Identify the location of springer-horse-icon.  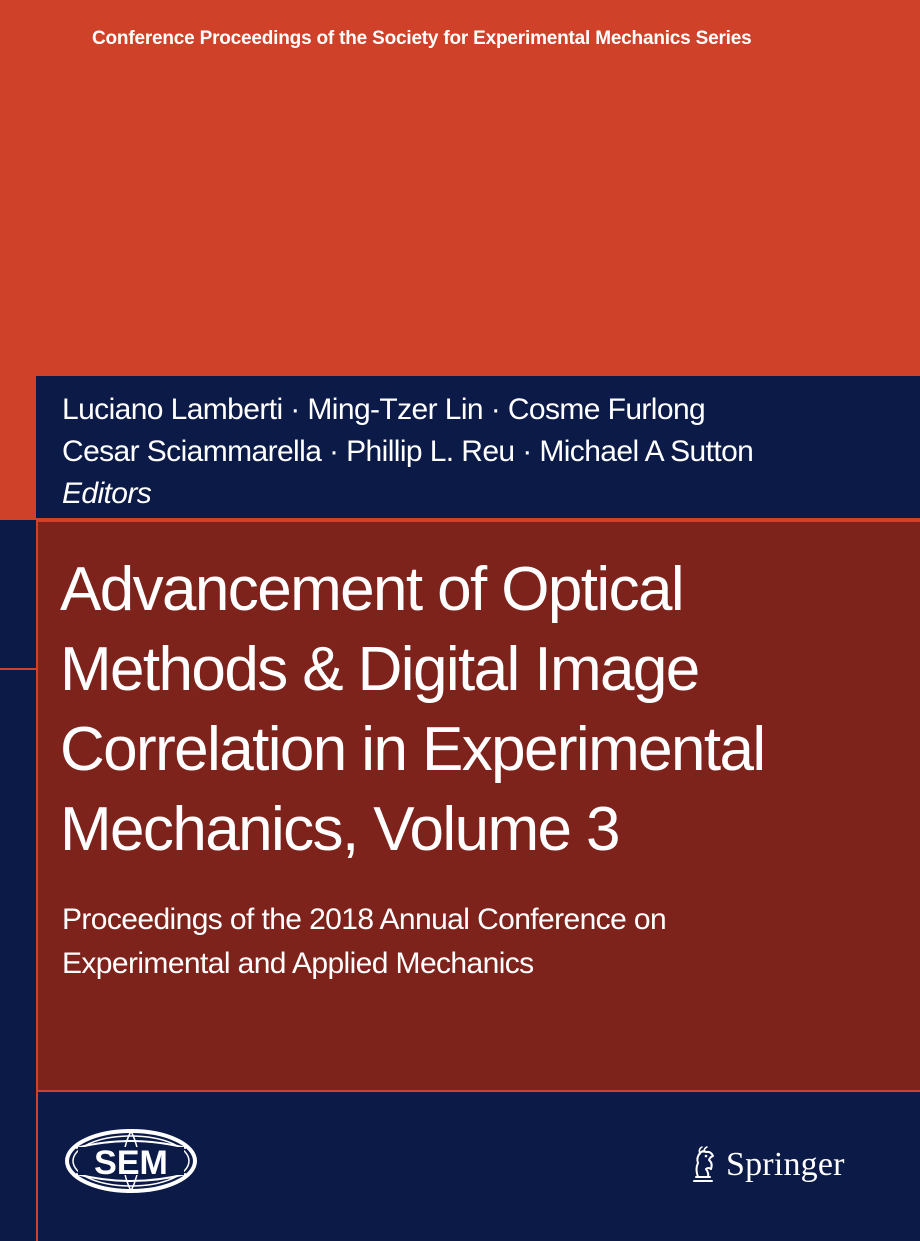
(703, 1164).